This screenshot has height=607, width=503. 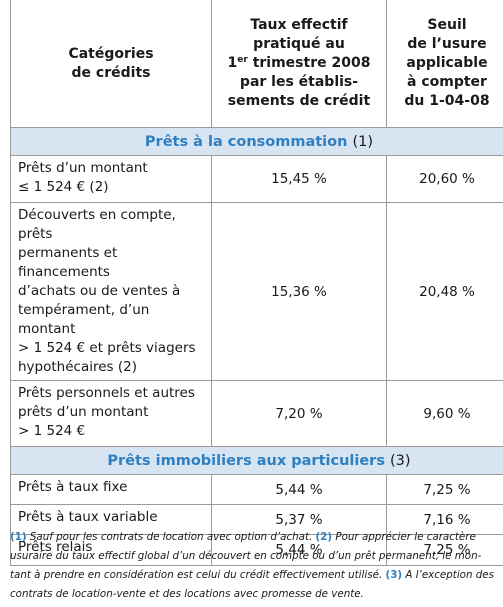 What do you see at coordinates (299, 101) in the screenshot?
I see `header-rate-line: sements de crédit` at bounding box center [299, 101].